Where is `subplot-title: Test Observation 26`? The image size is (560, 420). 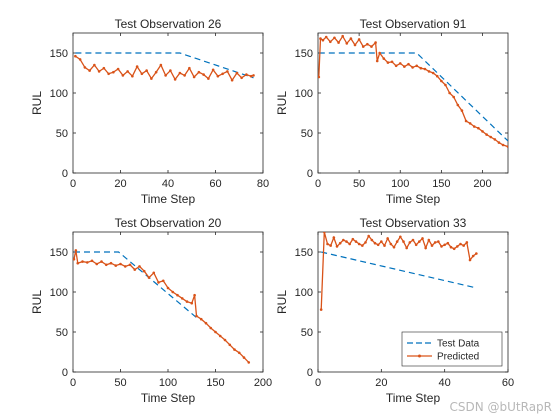
subplot-title: Test Observation 26 is located at coordinates (168, 24).